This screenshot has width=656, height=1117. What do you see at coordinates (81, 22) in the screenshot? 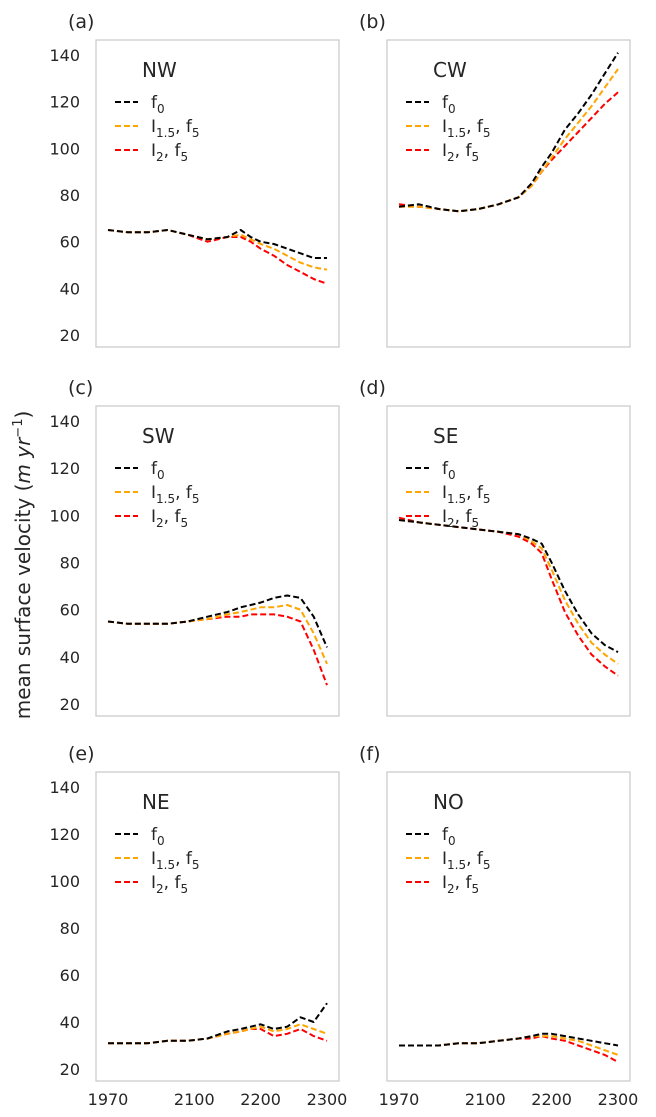
I see `panel-label: (a)` at bounding box center [81, 22].